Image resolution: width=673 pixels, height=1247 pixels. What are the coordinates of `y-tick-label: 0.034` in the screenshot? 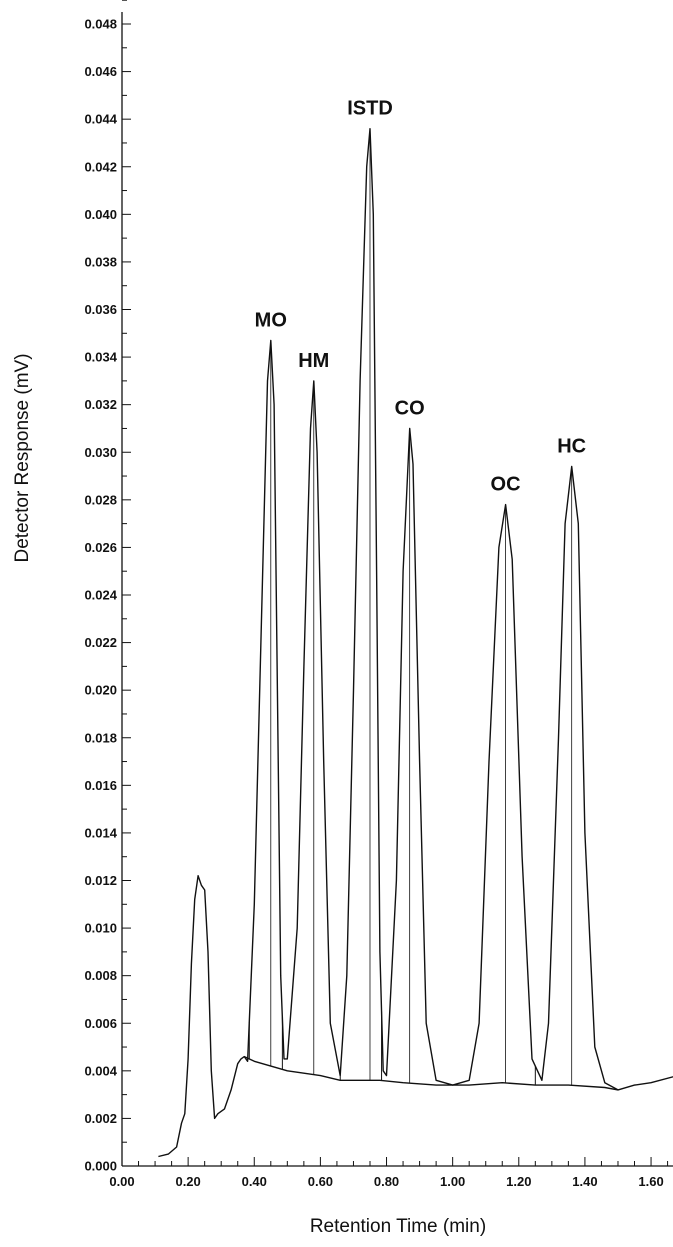 It's located at (100, 357).